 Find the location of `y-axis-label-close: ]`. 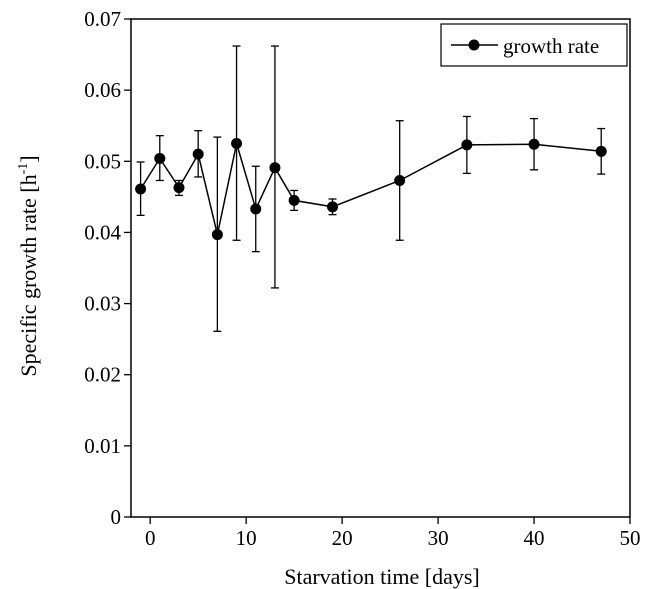

y-axis-label-close: ] is located at coordinates (28, 158).